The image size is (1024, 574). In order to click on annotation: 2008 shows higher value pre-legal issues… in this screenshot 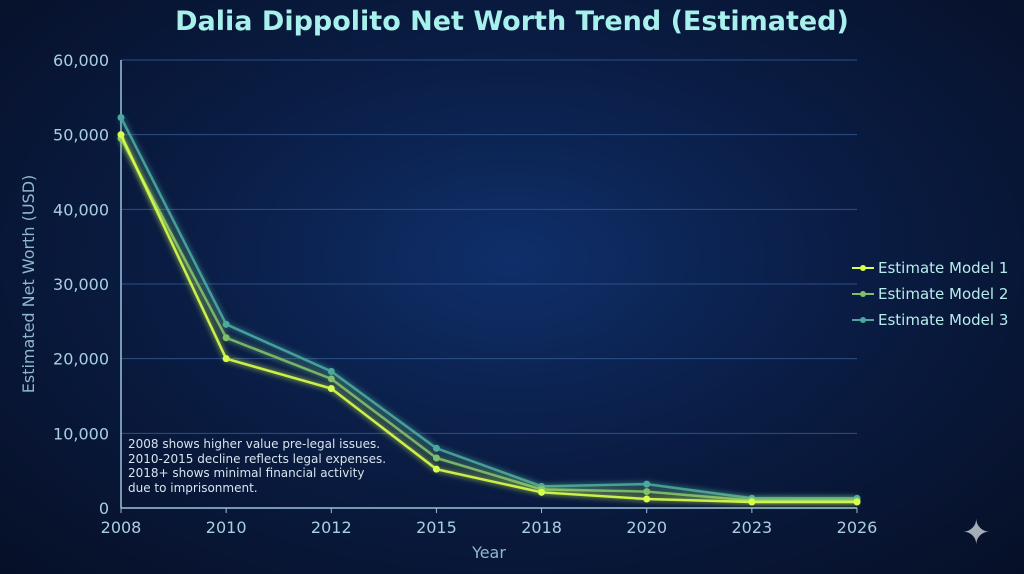, I will do `click(257, 466)`.